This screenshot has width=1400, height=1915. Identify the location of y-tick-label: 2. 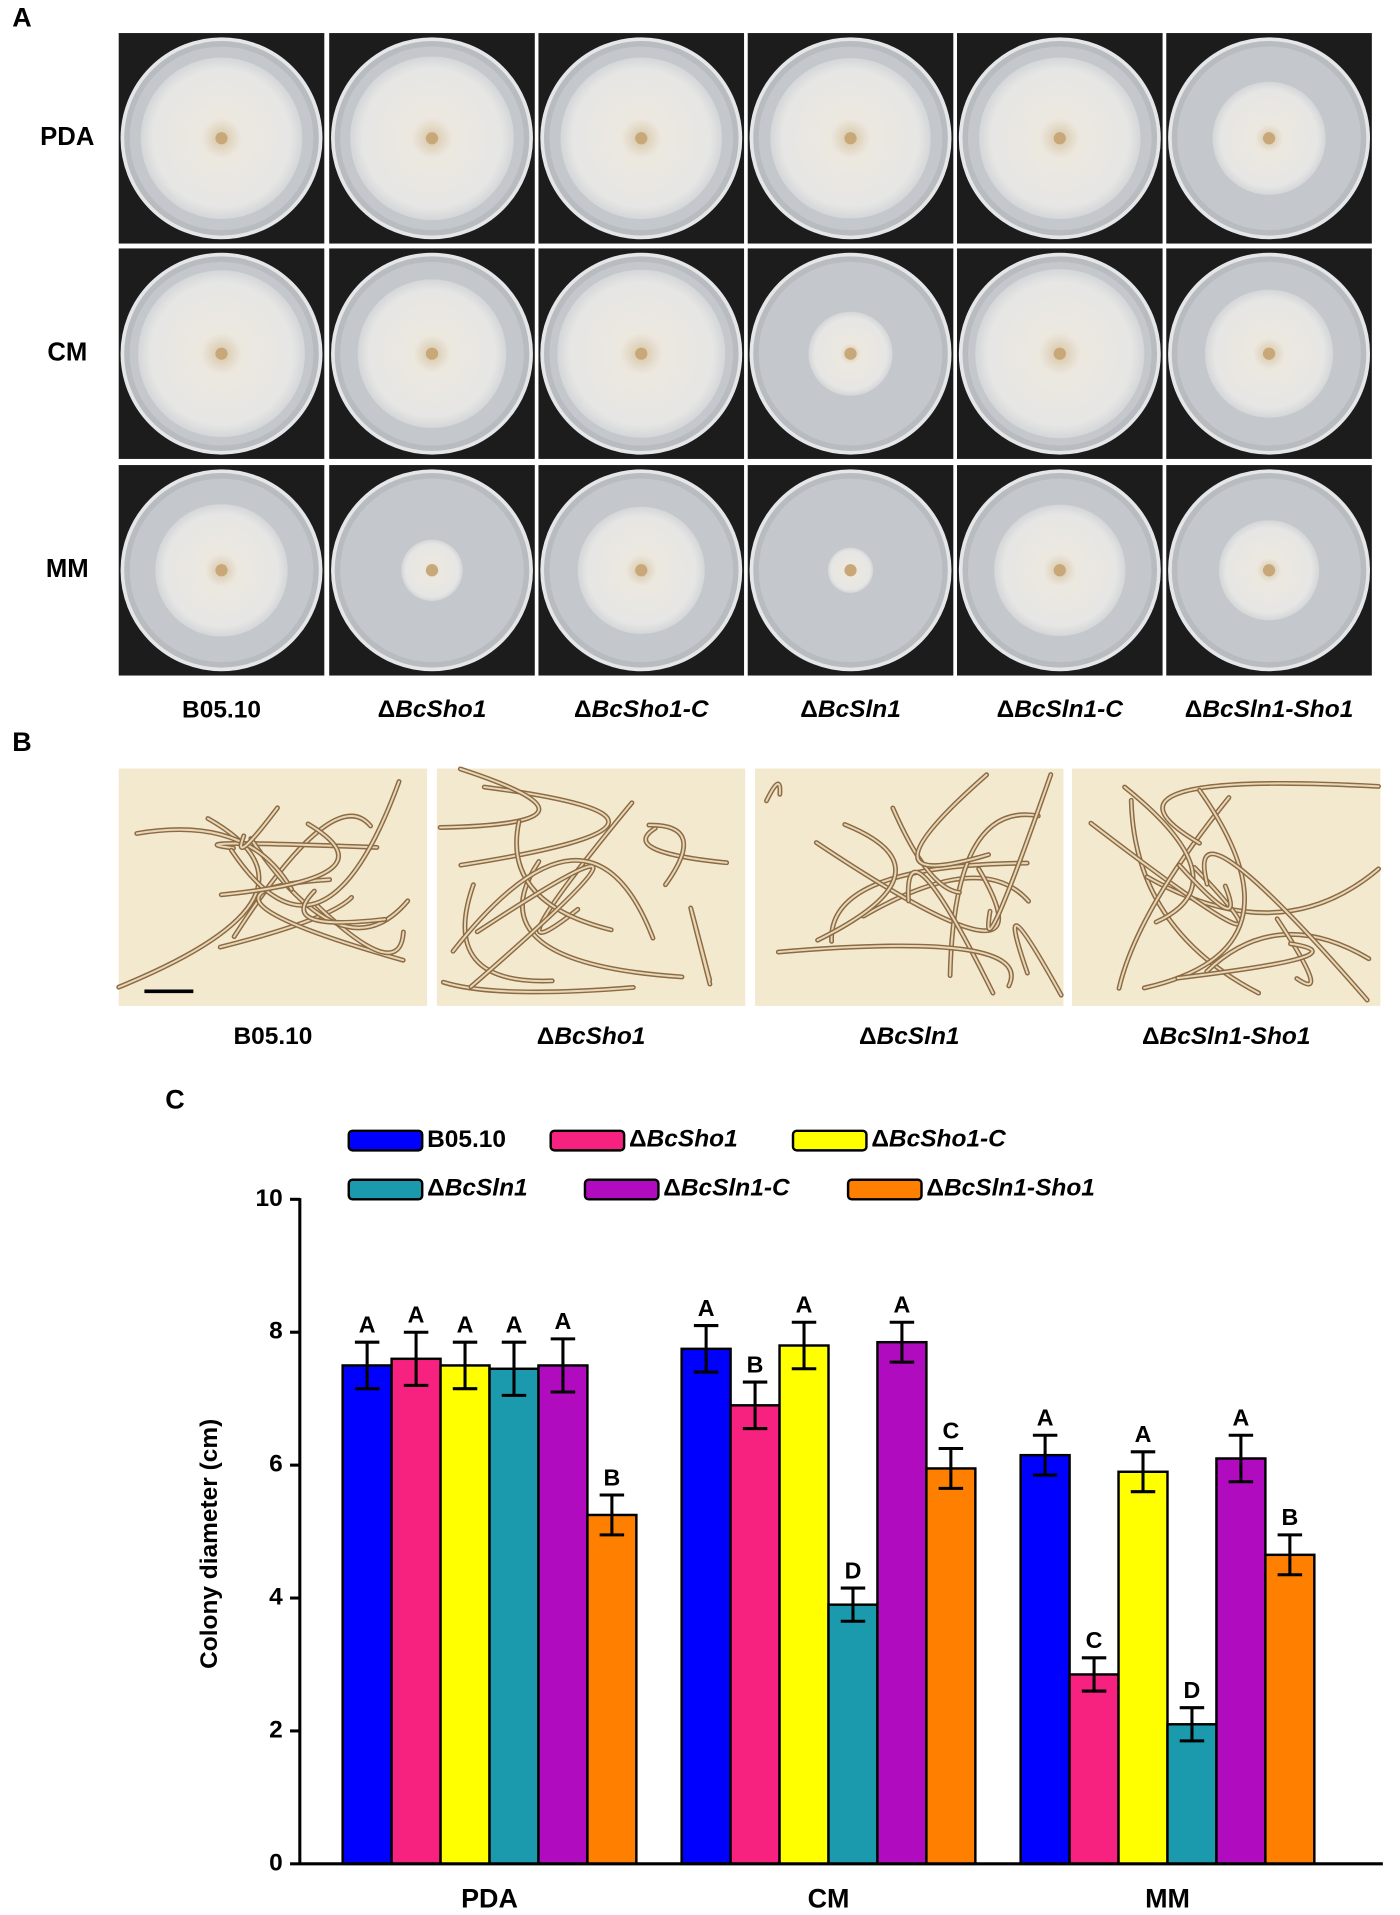
(276, 1729).